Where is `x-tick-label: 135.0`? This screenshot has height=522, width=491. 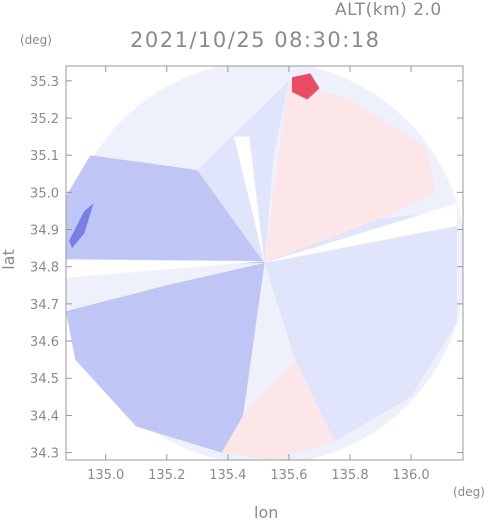
x-tick-label: 135.0 is located at coordinates (105, 475).